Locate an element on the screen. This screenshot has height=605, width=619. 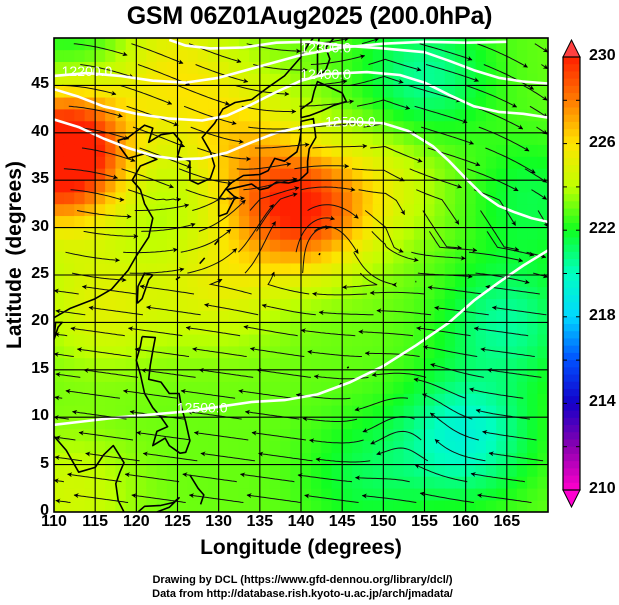
colorbar-tick-label: 218 is located at coordinates (602, 315).